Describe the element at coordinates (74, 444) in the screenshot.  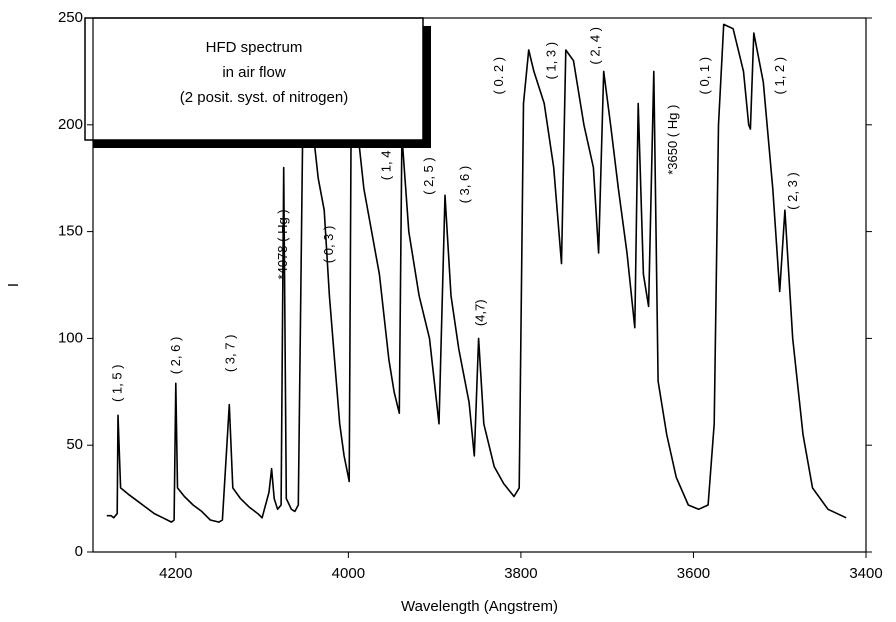
I see `y-tick-label: 50` at that location.